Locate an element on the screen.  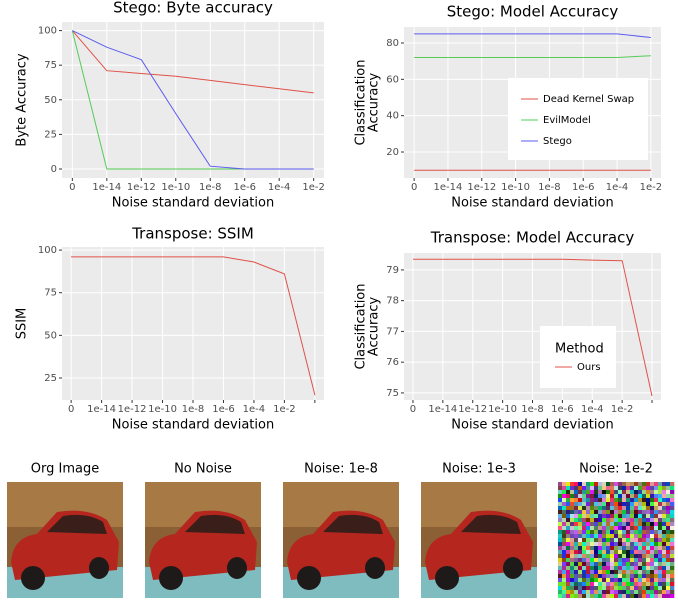
car-window is located at coordinates (215, 524).